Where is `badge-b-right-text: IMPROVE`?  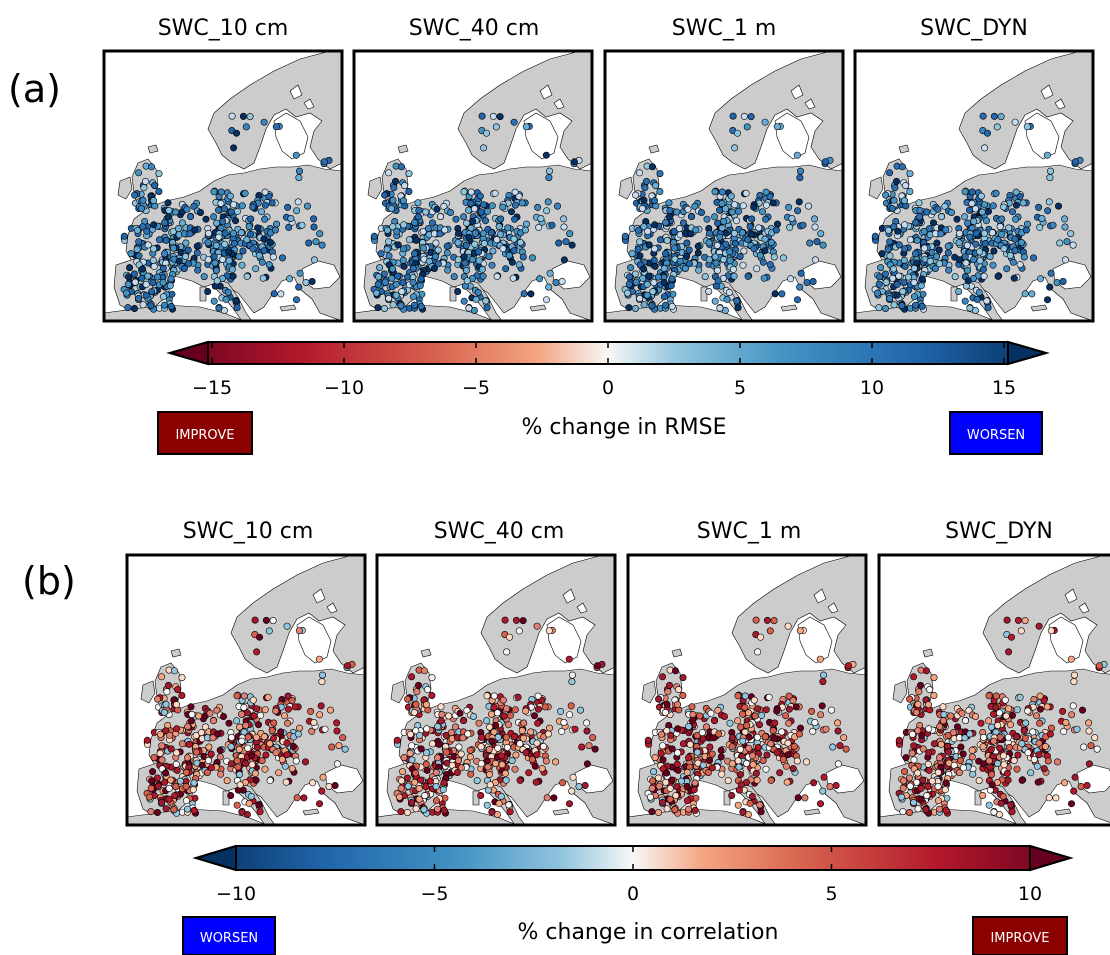
badge-b-right-text: IMPROVE is located at coordinates (1019, 938).